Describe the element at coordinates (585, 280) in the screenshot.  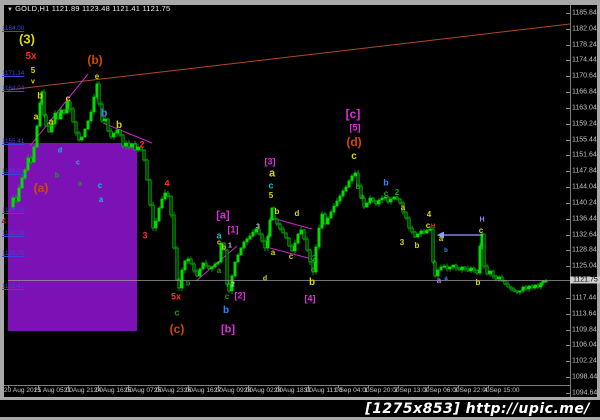
I see `current-price-badge: 1121.75` at that location.